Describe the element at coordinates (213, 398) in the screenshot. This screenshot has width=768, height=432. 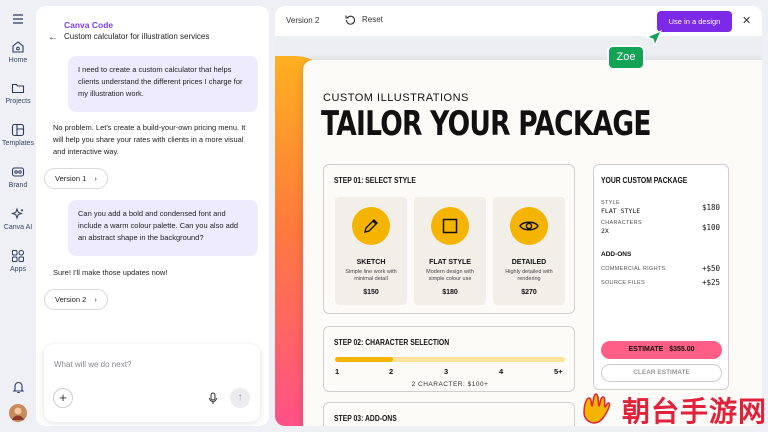
I see `microphone-icon` at that location.